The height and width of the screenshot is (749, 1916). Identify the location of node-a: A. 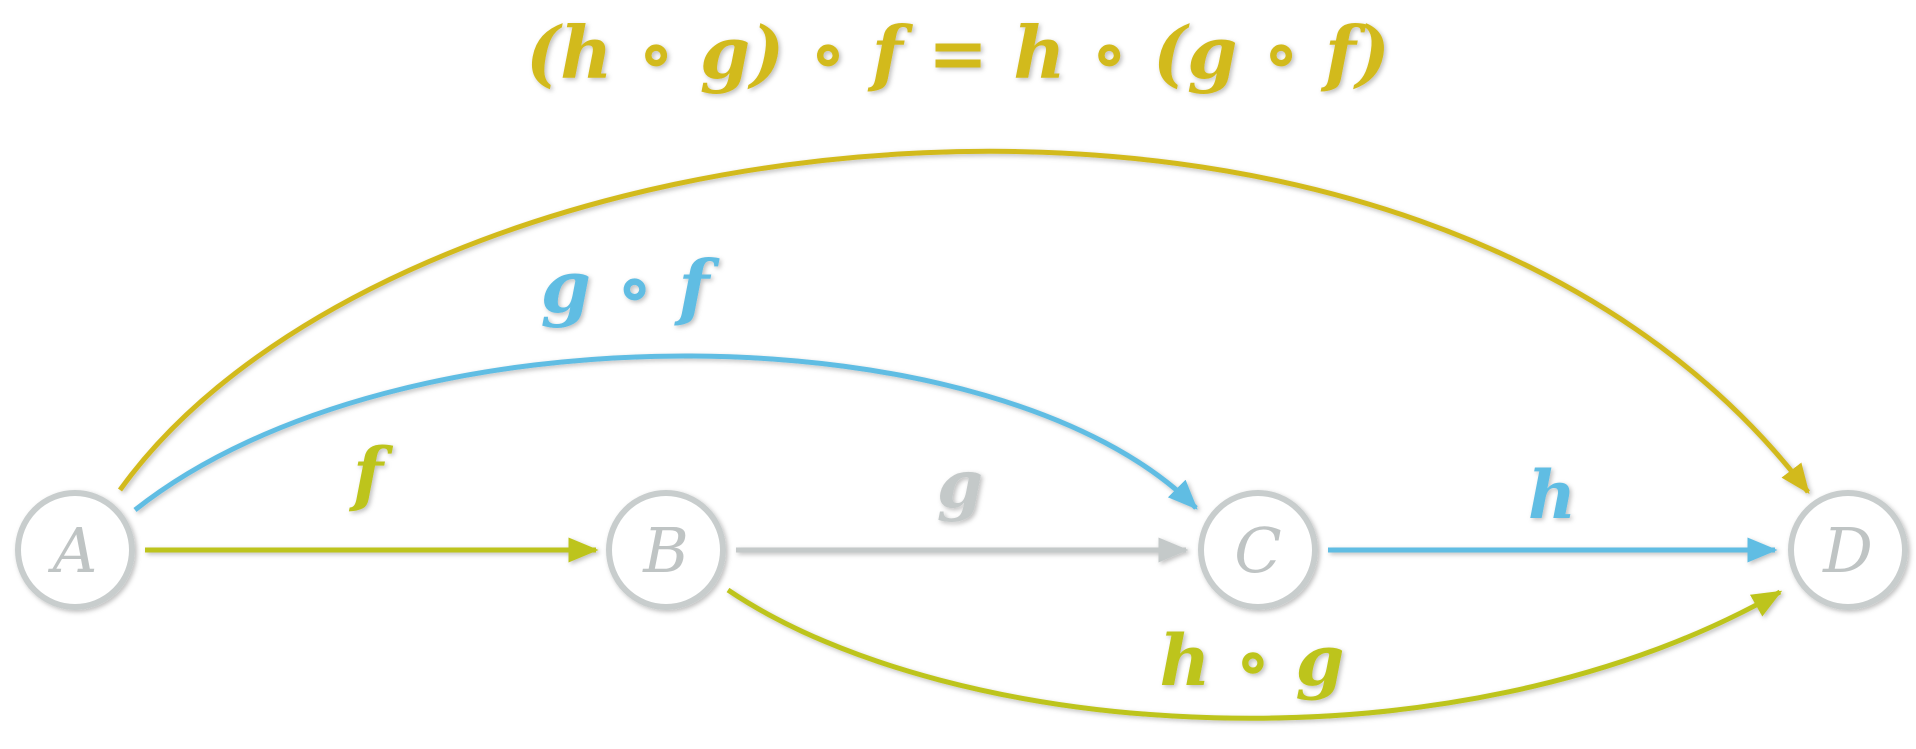
(75, 550).